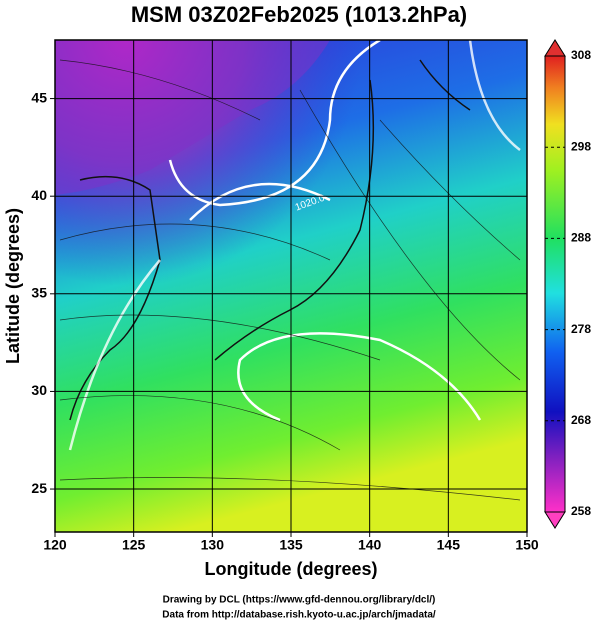 Image resolution: width=599 pixels, height=630 pixels. I want to click on title: MSM 03Z02Feb2025 (1013.2hPa), so click(299, 14).